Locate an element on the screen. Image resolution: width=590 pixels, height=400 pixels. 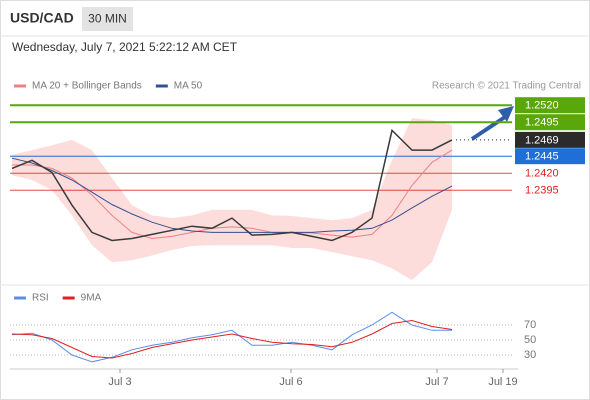
x-tick-label: Jul 6 is located at coordinates (290, 382).